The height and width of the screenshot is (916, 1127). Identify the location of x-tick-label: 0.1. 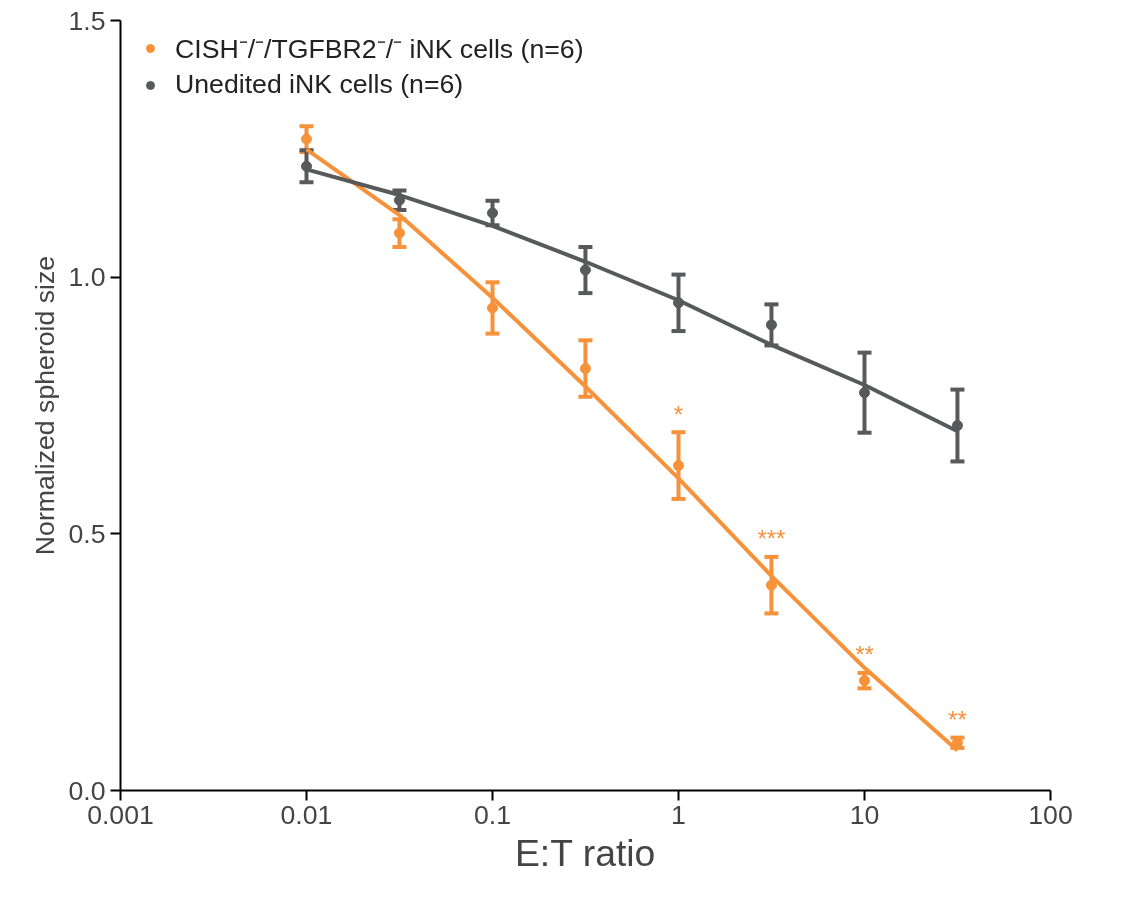
(492, 814).